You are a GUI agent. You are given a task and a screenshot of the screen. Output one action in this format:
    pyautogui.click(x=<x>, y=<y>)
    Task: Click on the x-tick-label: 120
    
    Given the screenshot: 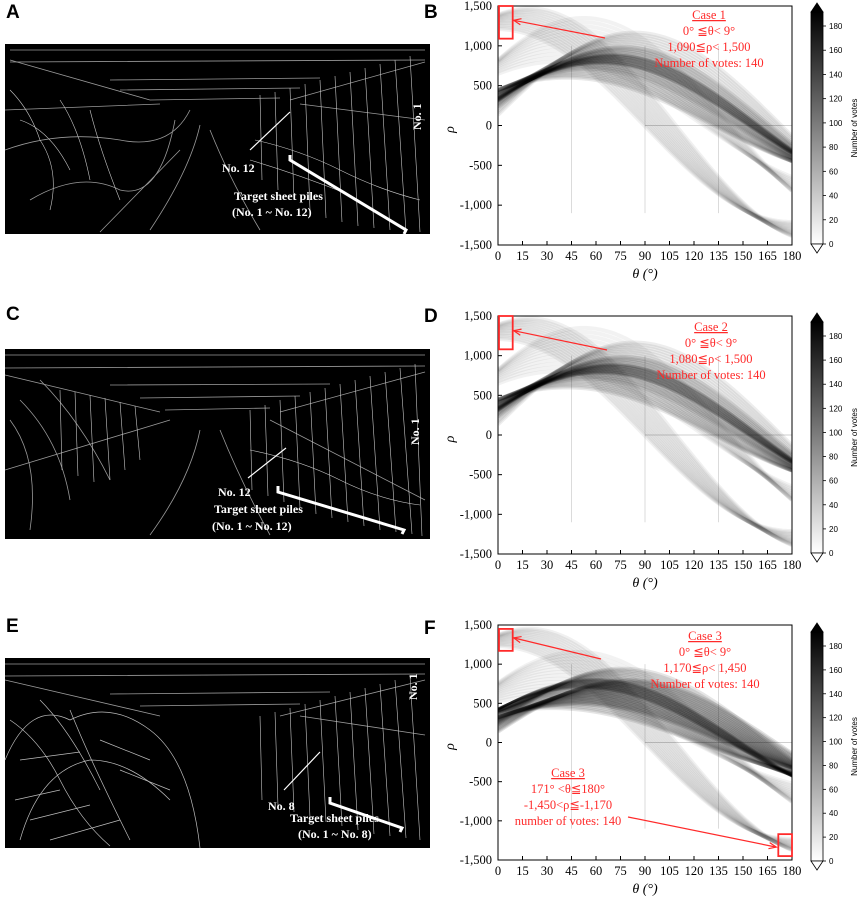 What is the action you would take?
    pyautogui.click(x=694, y=256)
    